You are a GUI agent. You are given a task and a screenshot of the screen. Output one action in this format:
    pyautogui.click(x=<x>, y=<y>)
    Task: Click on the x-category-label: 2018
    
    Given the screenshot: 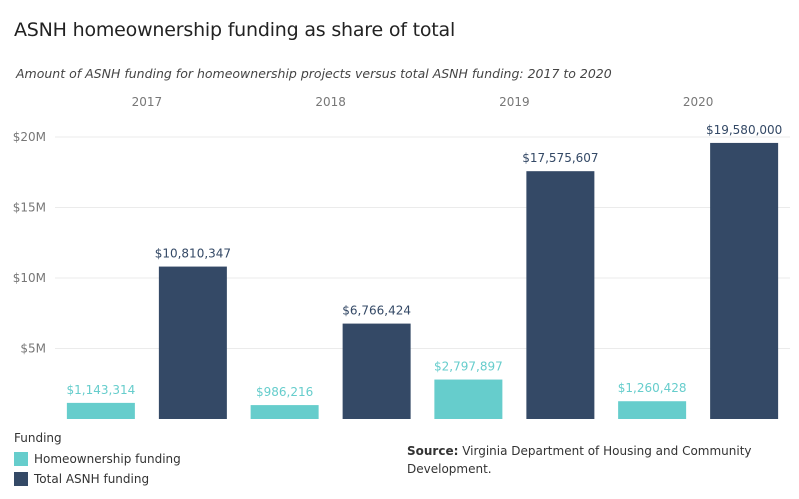 What is the action you would take?
    pyautogui.click(x=330, y=102)
    